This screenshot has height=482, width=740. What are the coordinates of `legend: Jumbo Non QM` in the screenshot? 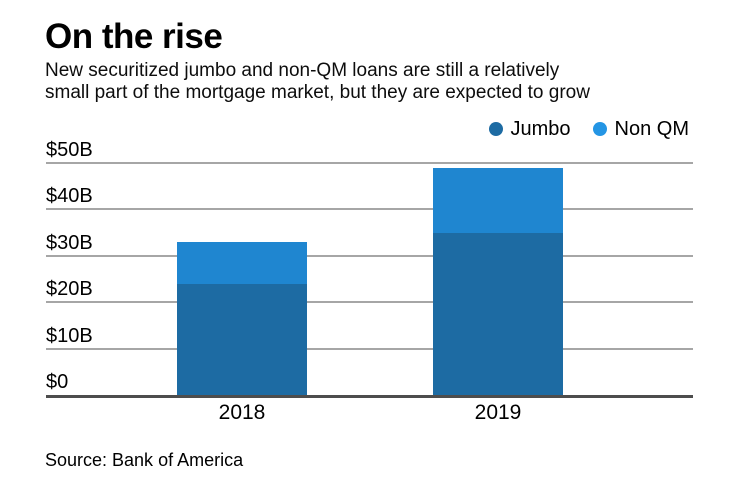 It's located at (588, 129).